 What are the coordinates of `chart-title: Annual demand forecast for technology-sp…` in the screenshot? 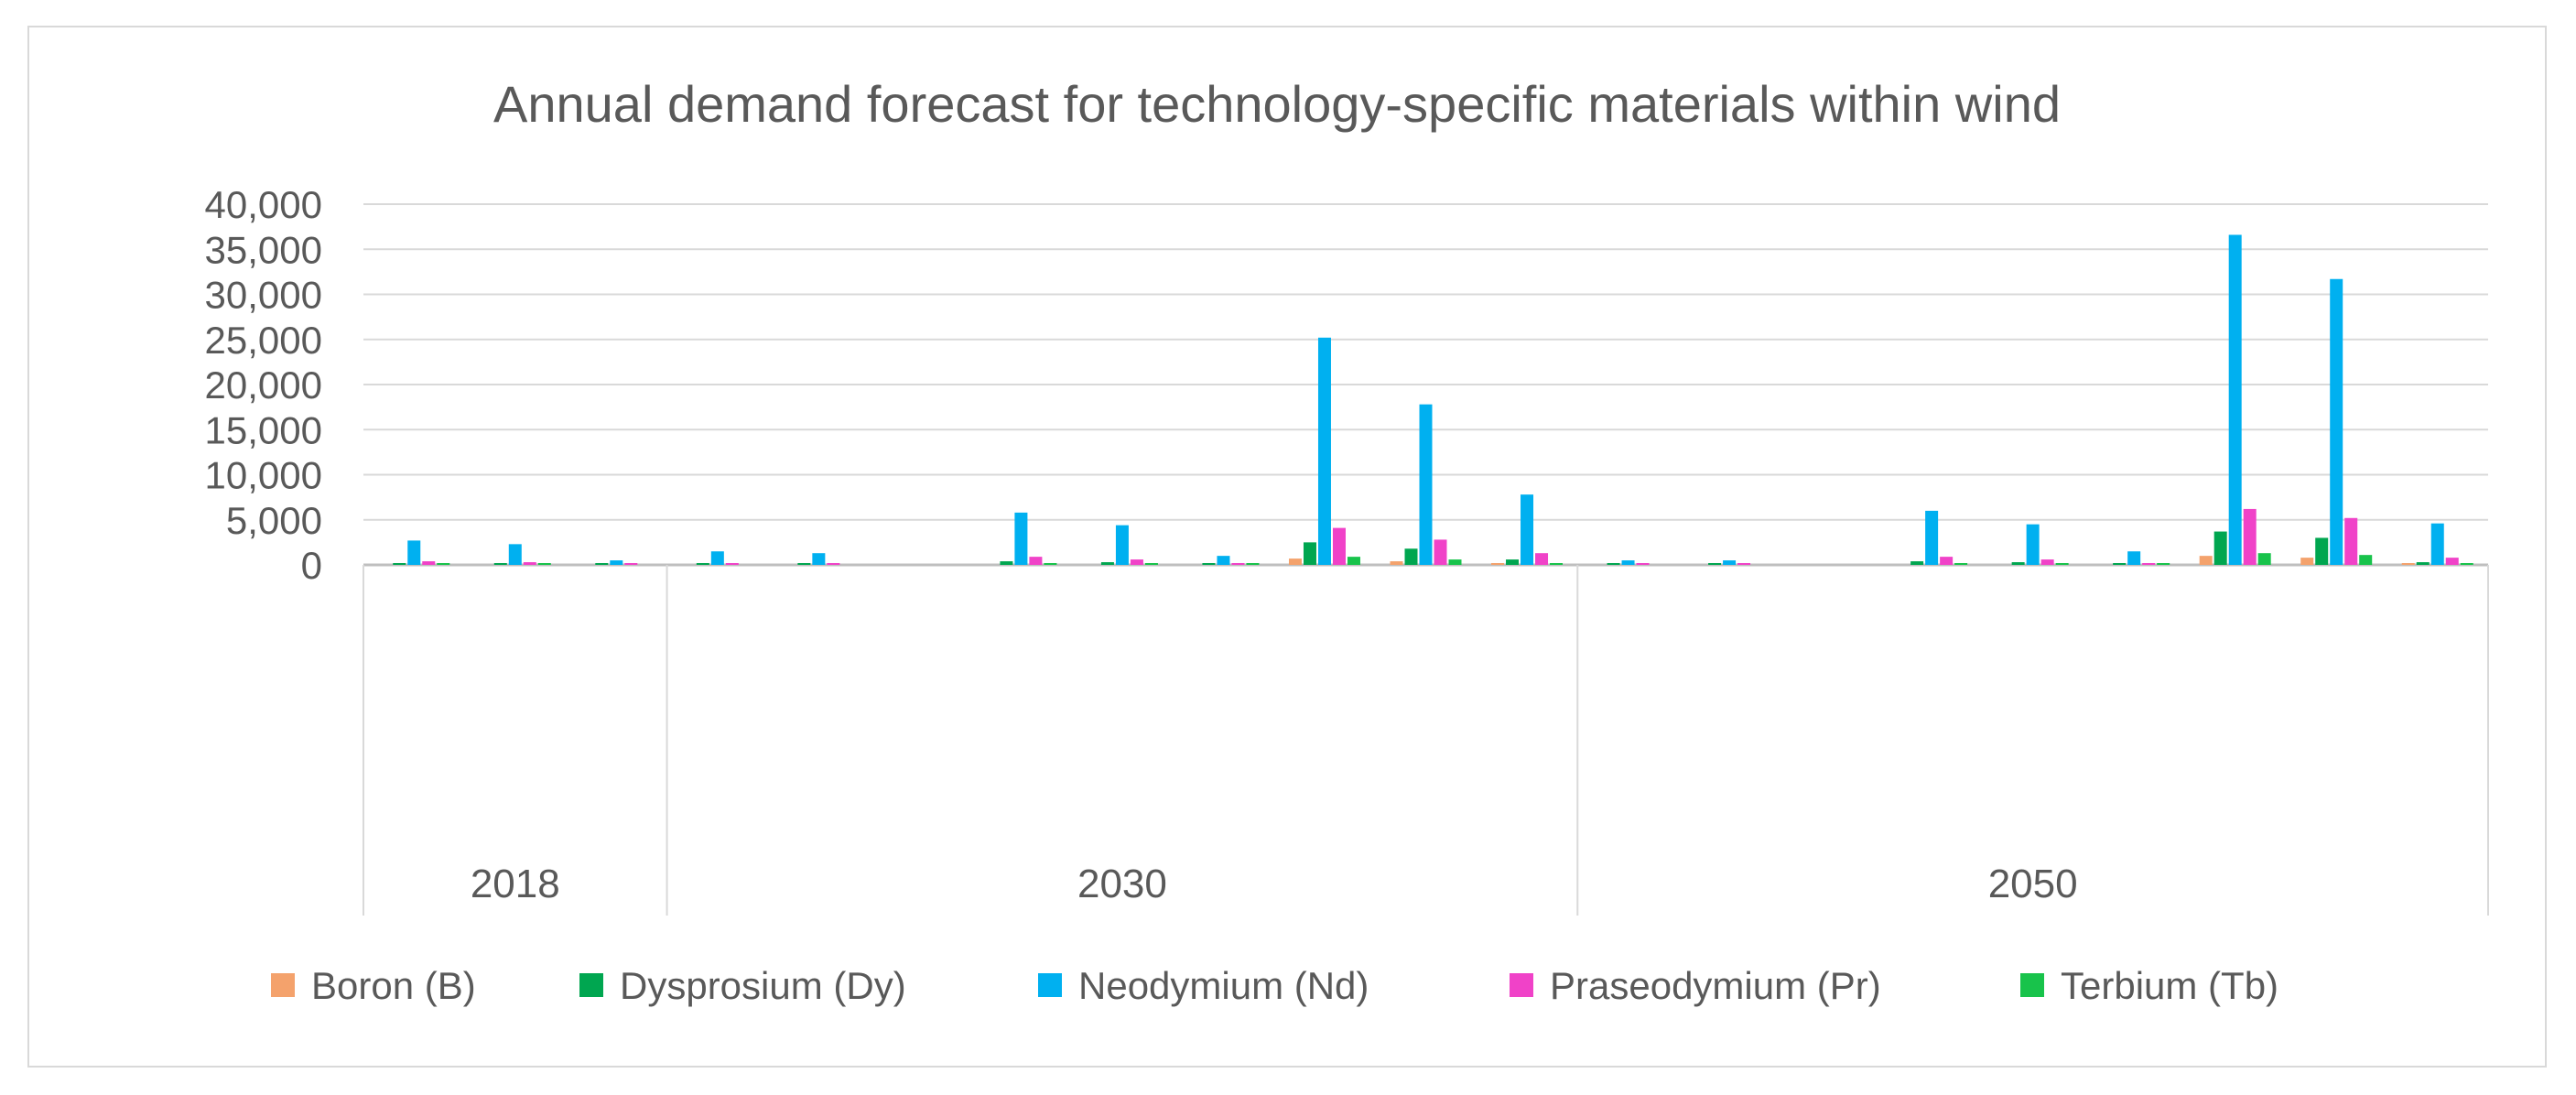 It's located at (1277, 104).